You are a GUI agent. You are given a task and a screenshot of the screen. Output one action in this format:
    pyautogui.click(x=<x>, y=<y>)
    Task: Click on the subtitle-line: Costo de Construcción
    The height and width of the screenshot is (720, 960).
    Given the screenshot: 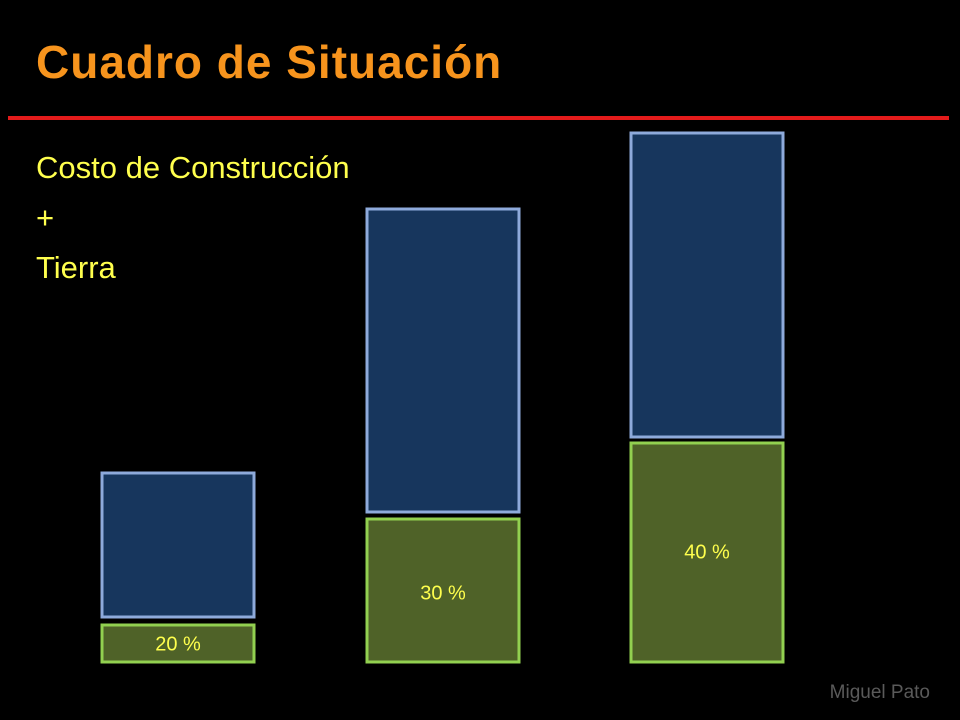 What is the action you would take?
    pyautogui.click(x=193, y=167)
    